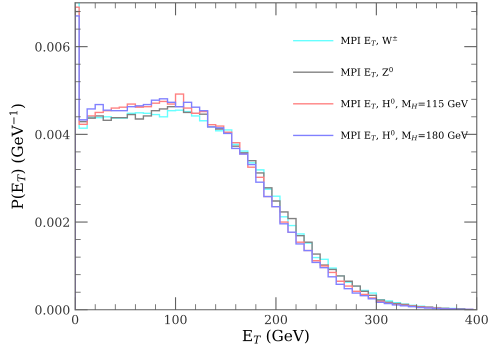 The width and height of the screenshot is (491, 350). Describe the element at coordinates (52, 222) in the screenshot. I see `y-tick-label: 0.002` at that location.